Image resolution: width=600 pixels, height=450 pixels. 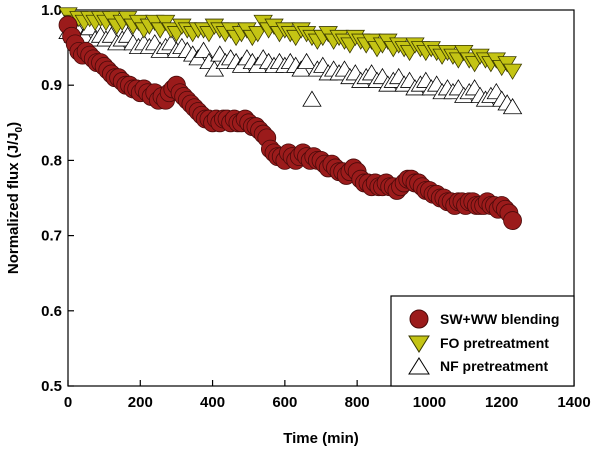 What do you see at coordinates (419, 366) in the screenshot?
I see `legend-marker-nf` at bounding box center [419, 366].